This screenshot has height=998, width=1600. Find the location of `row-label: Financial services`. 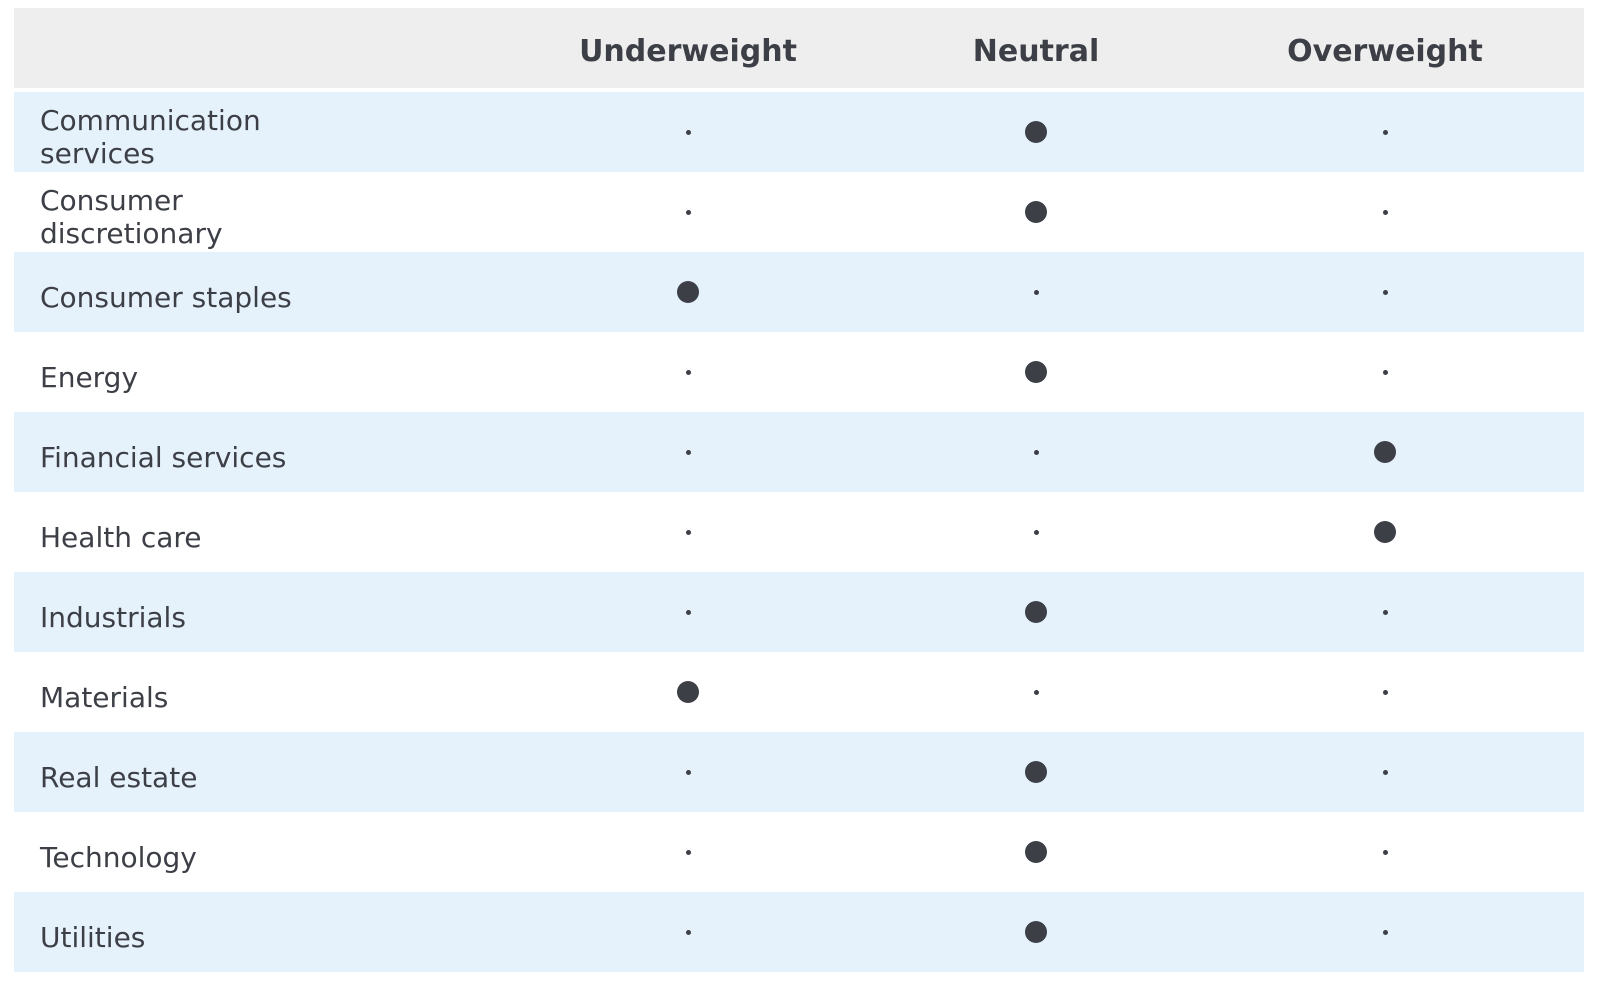

row-label: Financial services is located at coordinates (163, 457).